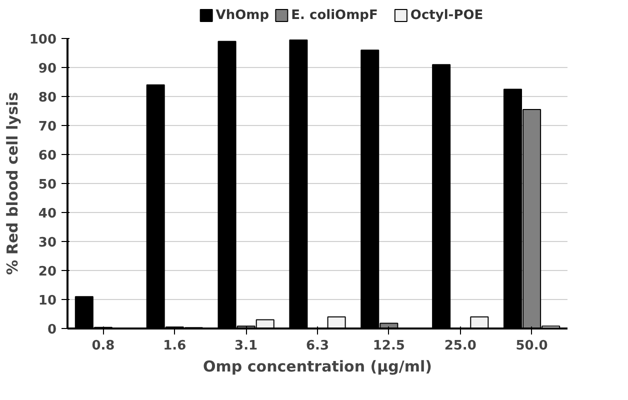 The image size is (628, 400). What do you see at coordinates (103, 346) in the screenshot?
I see `x-tick-label: 0.8` at bounding box center [103, 346].